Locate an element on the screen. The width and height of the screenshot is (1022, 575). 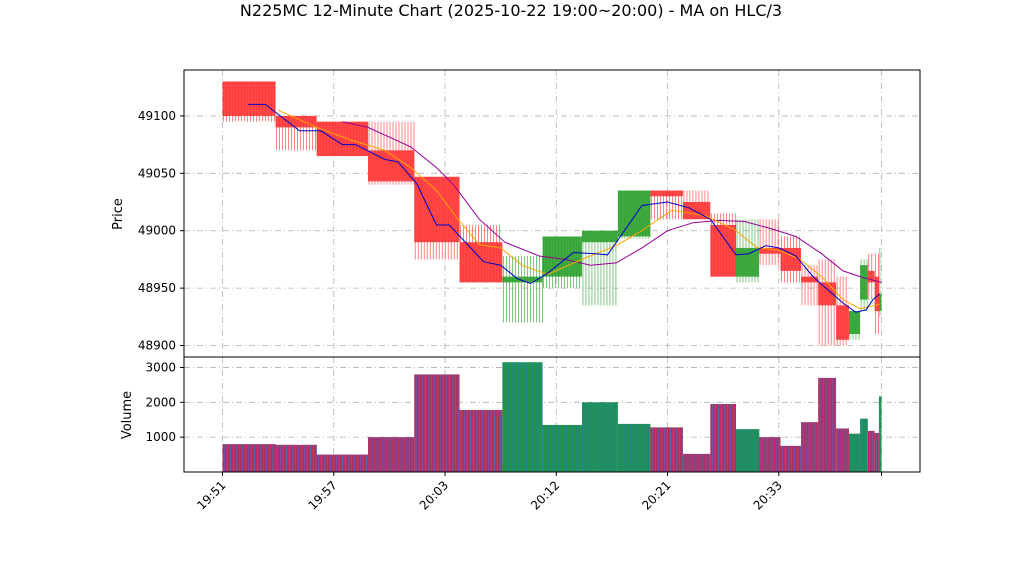
price-tick-label: 48900 is located at coordinates (157, 346).